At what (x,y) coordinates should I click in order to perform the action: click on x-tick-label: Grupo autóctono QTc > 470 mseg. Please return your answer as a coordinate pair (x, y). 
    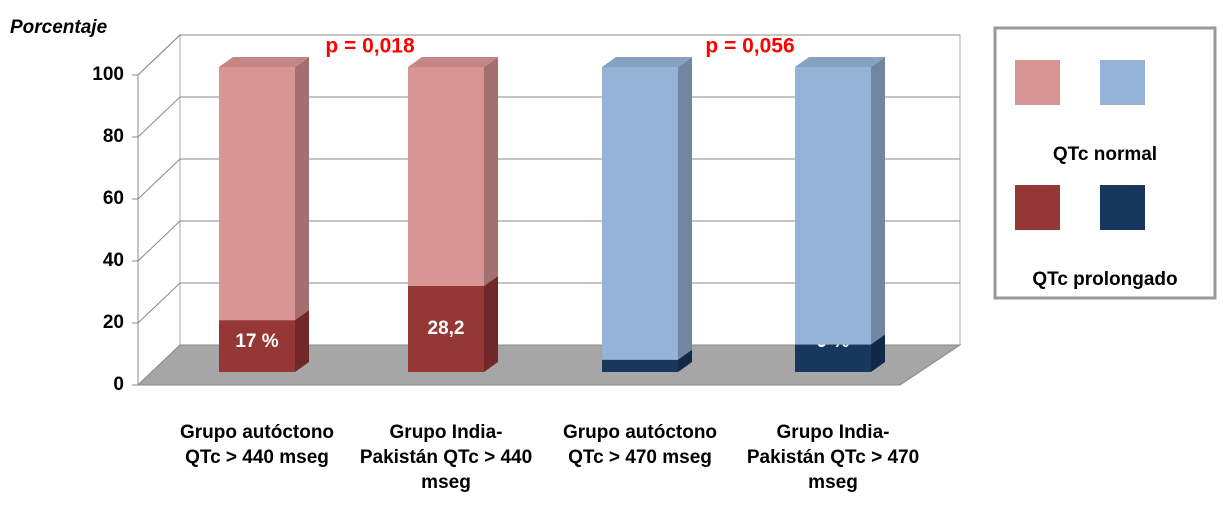
    Looking at the image, I should click on (640, 445).